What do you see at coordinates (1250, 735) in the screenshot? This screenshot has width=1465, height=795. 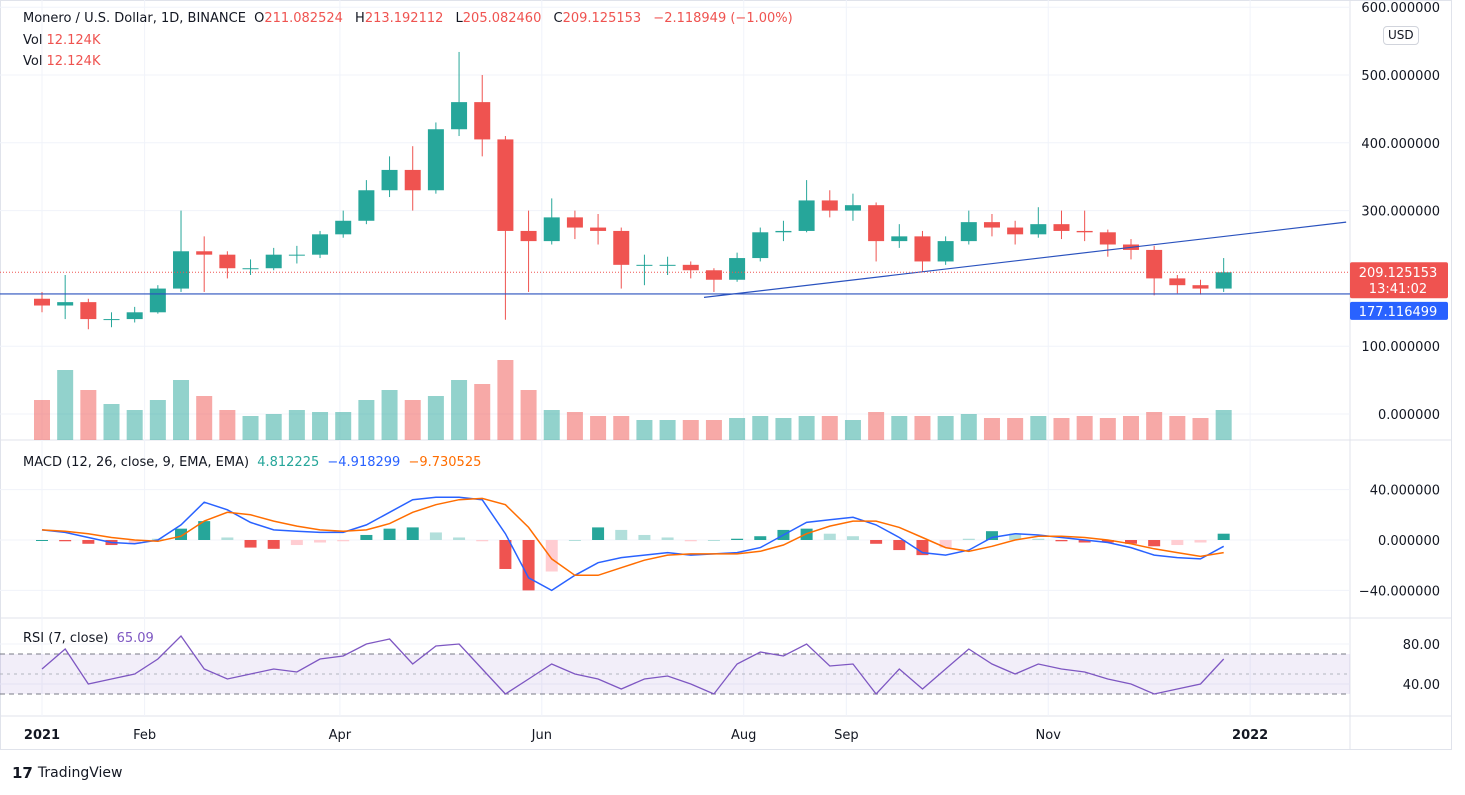 I see `x-tick-label: 2022` at bounding box center [1250, 735].